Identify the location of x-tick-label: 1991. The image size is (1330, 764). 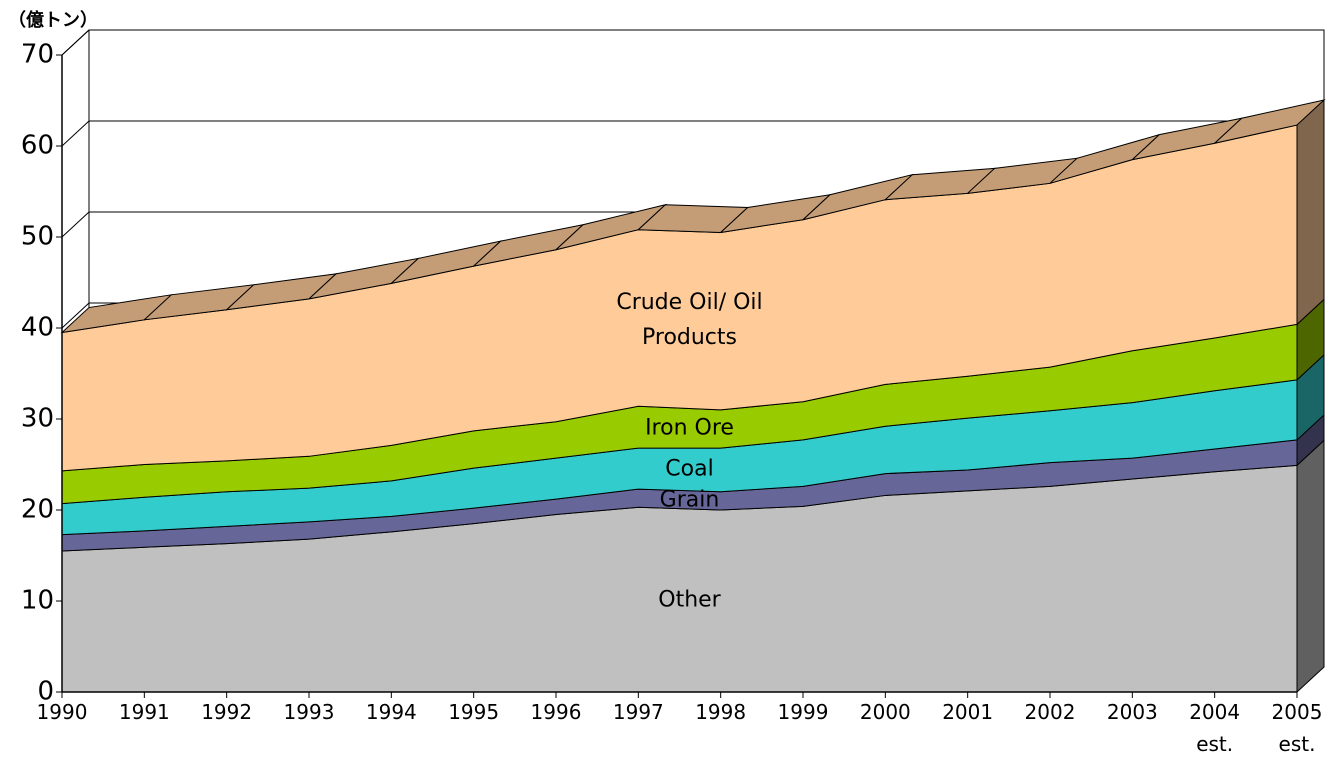
(144, 712).